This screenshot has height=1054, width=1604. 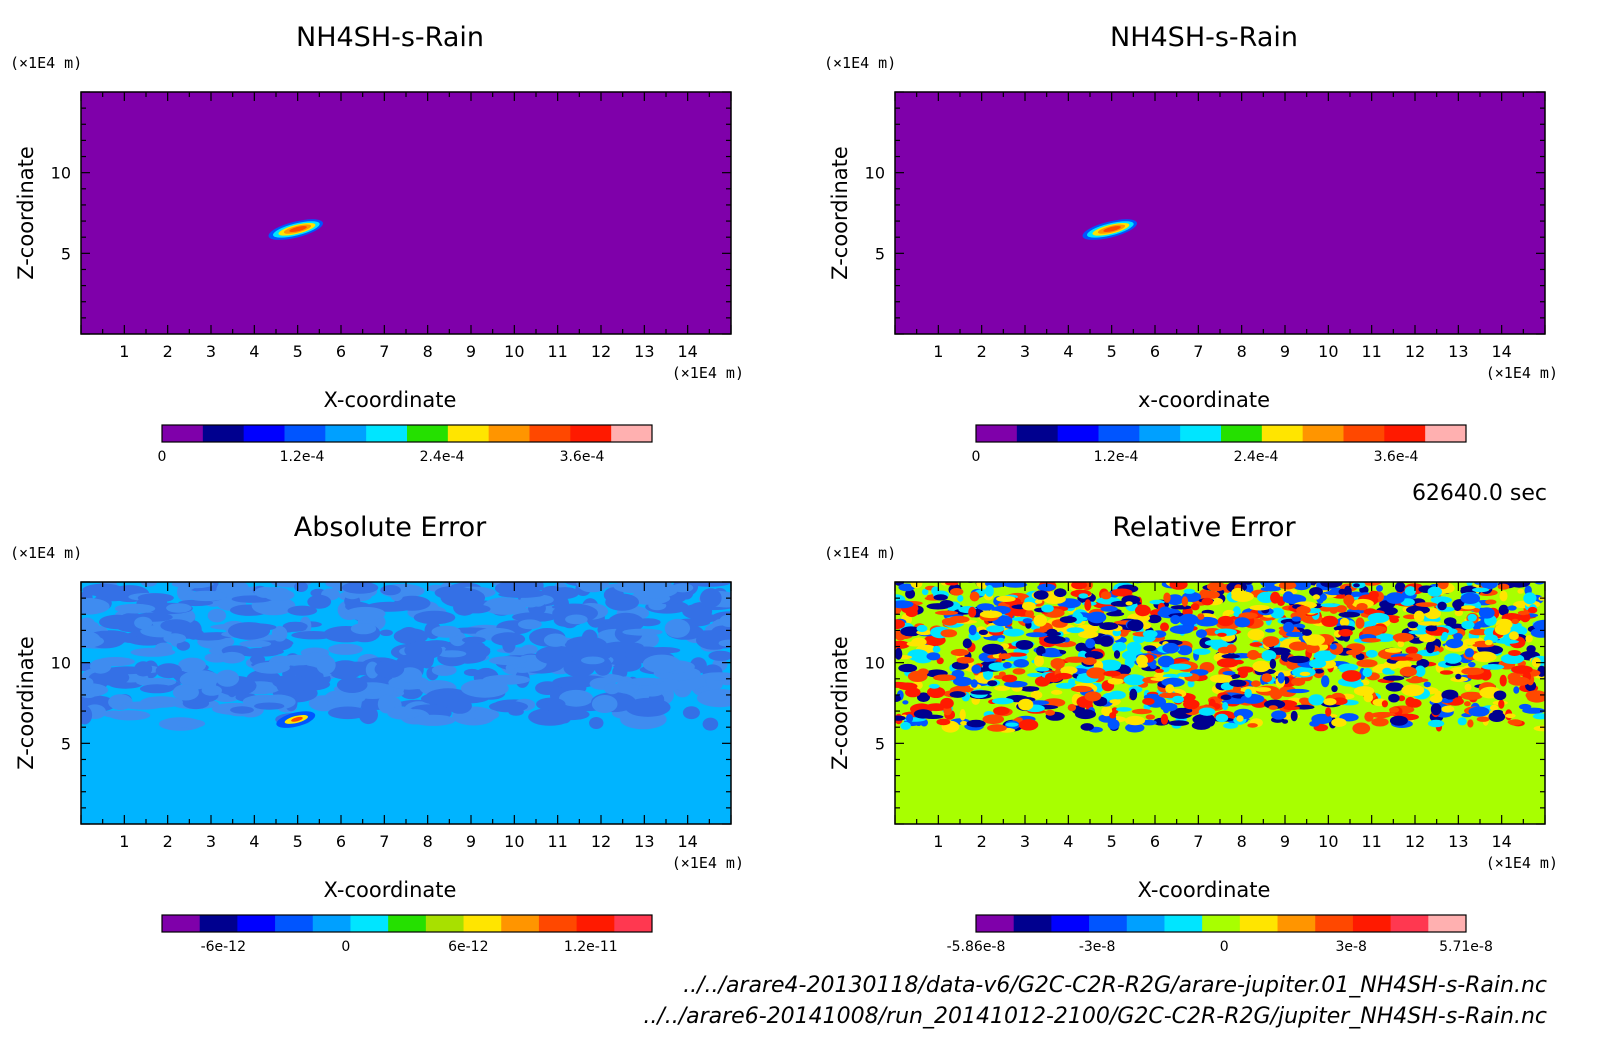 What do you see at coordinates (46, 63) in the screenshot?
I see `y-axis-unit: (×1E4 m)` at bounding box center [46, 63].